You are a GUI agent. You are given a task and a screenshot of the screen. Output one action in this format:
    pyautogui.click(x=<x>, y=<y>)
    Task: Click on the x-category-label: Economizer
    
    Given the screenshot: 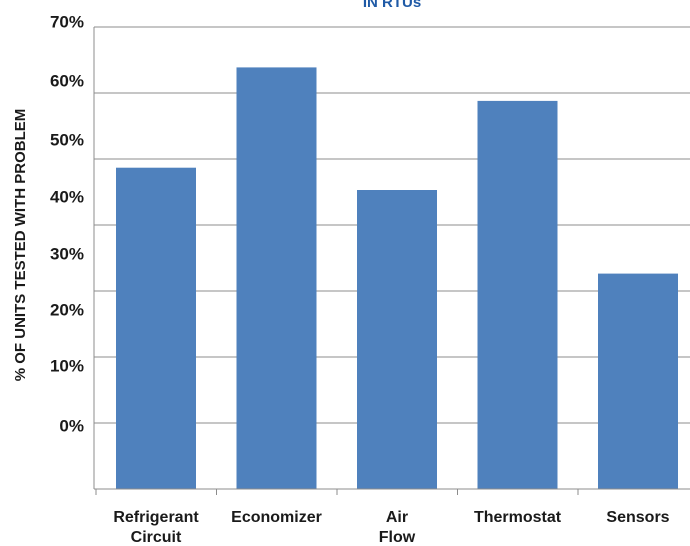 What is the action you would take?
    pyautogui.click(x=276, y=517)
    